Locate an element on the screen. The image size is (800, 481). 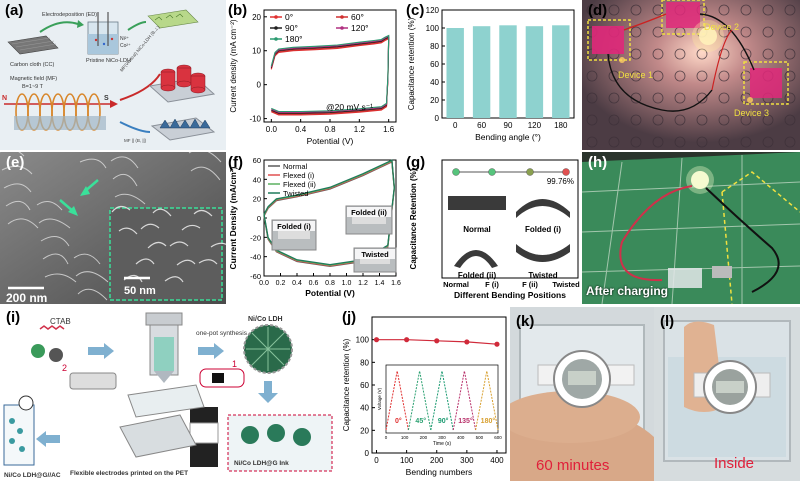
panel-l: (l) Inside is located at coordinates (727, 394).